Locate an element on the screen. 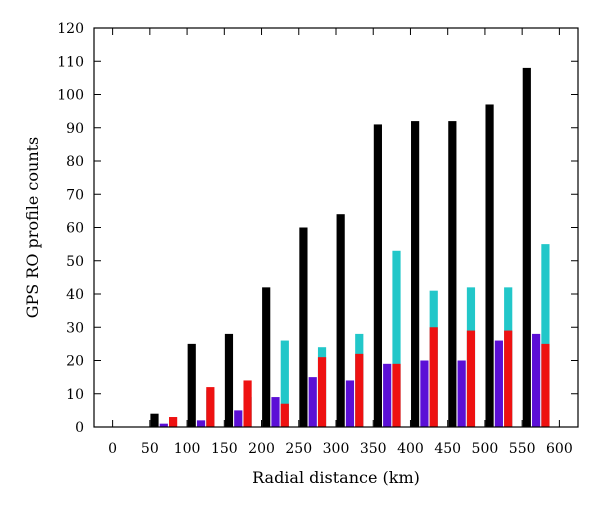  x-tick-label: 100 is located at coordinates (187, 449).